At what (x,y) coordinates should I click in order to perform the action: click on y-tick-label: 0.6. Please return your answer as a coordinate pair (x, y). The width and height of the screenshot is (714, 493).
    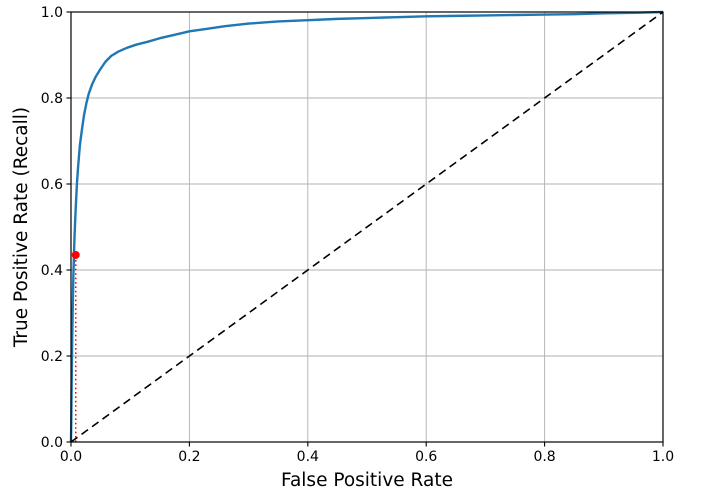
    Looking at the image, I should click on (52, 185).